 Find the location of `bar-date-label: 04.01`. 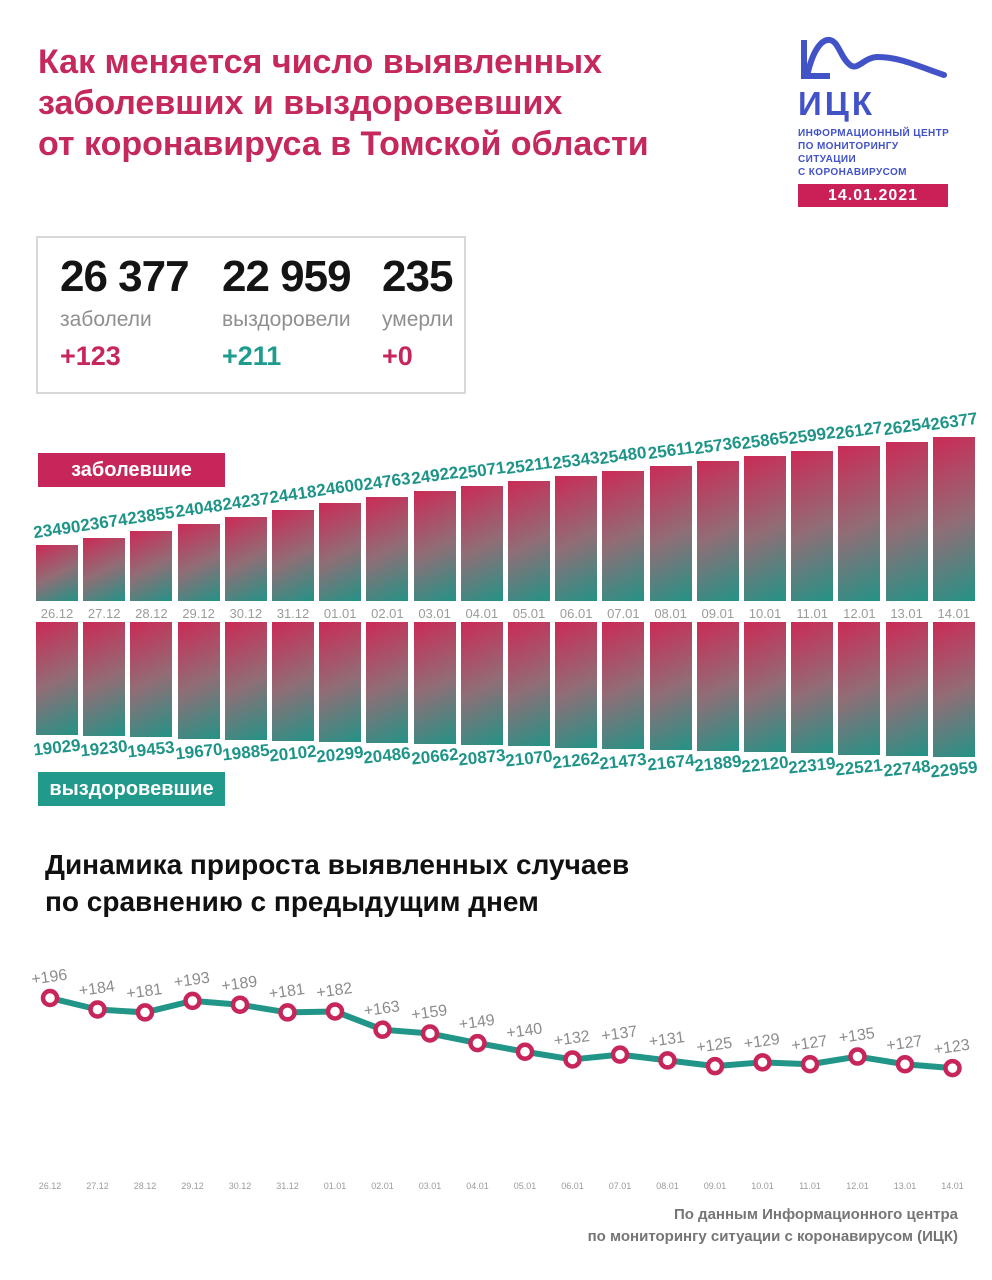

bar-date-label: 04.01 is located at coordinates (482, 613).